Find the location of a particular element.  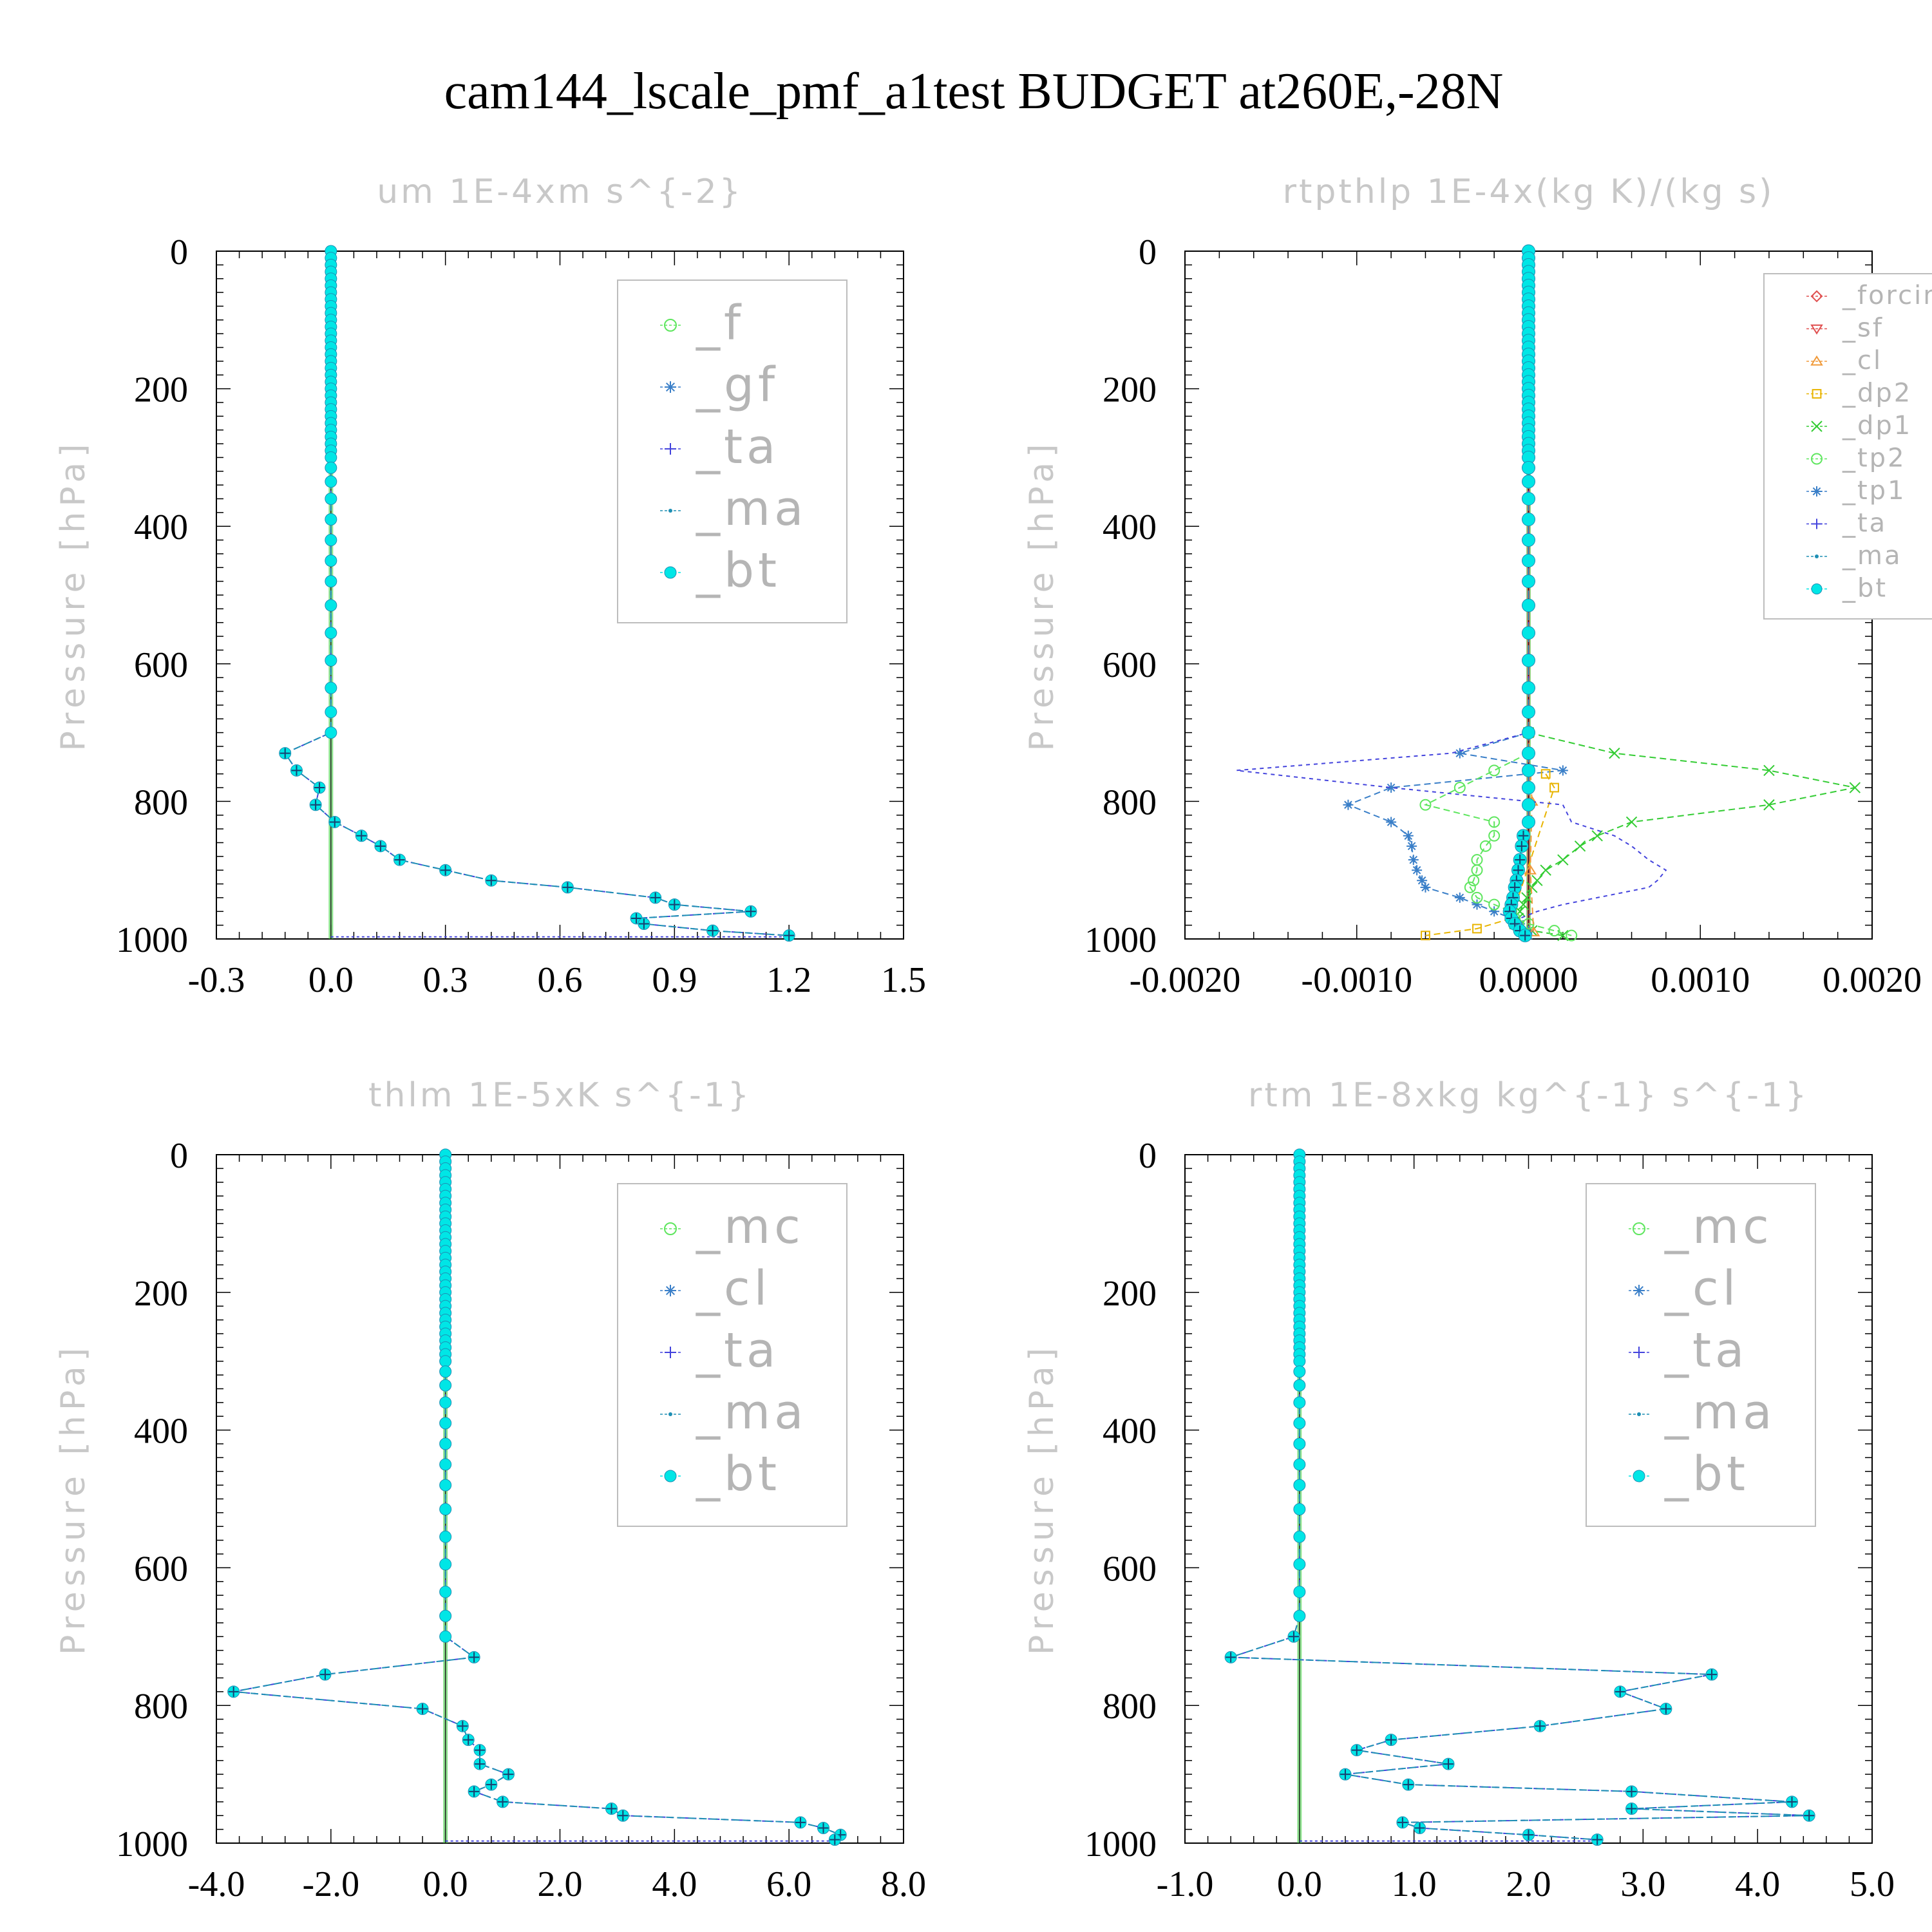

x-tick-label: -0.0020 is located at coordinates (1186, 980).